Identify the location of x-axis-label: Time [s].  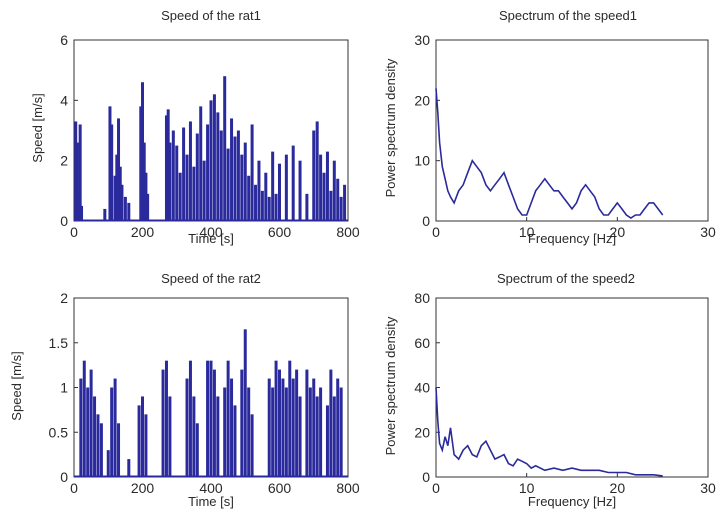
(211, 238).